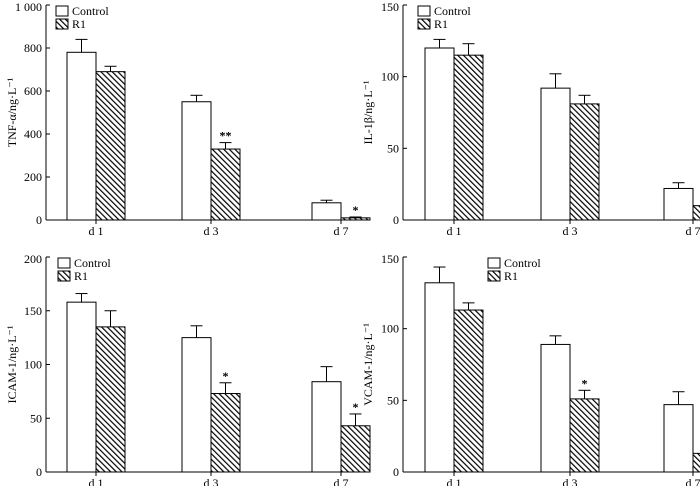 The image size is (700, 486). I want to click on y-tick-label: 600, so click(33, 91).